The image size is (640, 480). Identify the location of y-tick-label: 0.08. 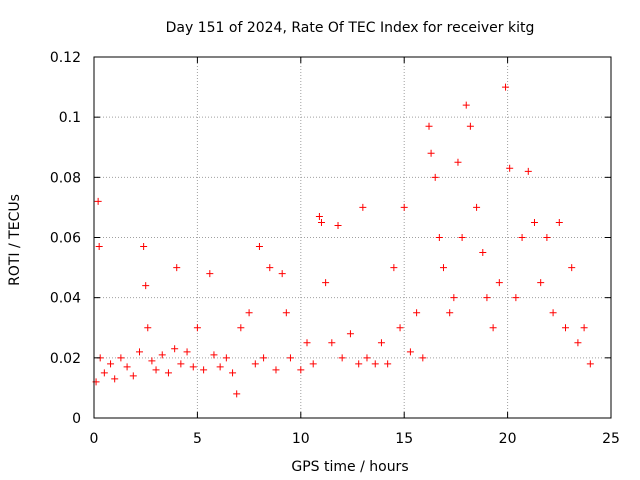
(65, 178).